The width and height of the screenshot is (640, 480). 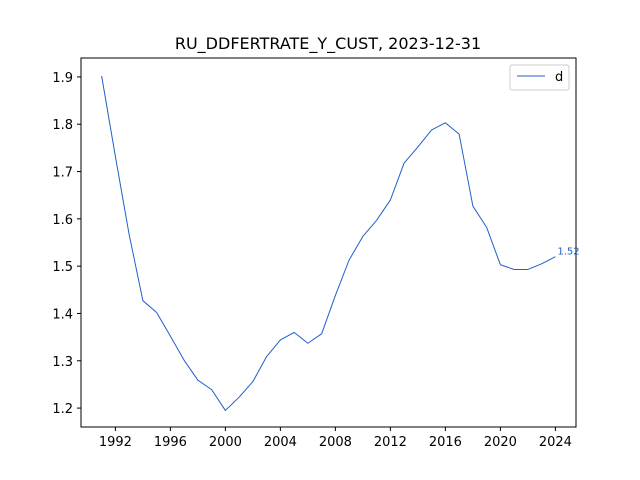 I want to click on x-tick-label: 2020, so click(x=500, y=442).